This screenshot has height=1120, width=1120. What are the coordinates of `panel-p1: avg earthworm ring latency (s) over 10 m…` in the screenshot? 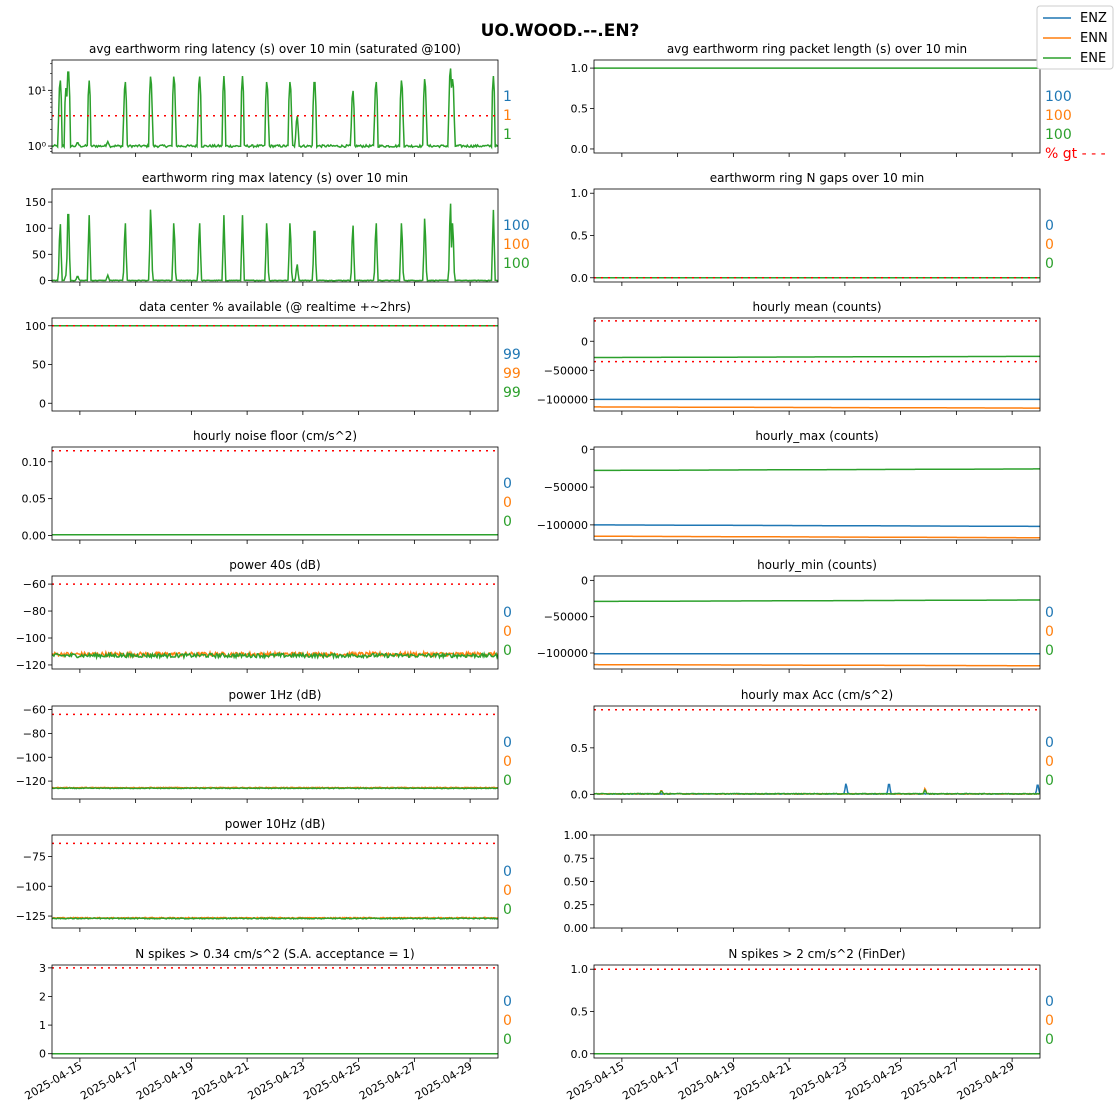 It's located at (270, 99).